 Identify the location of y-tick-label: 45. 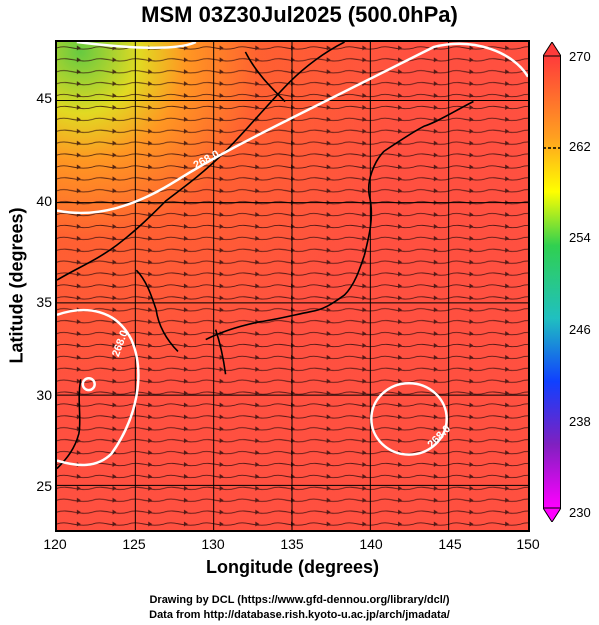
(44, 98).